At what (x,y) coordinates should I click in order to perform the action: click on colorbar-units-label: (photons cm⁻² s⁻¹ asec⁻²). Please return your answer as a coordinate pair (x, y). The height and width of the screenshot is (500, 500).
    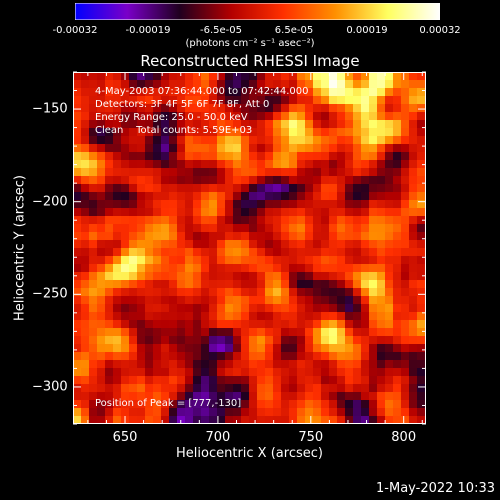
    Looking at the image, I should click on (250, 43).